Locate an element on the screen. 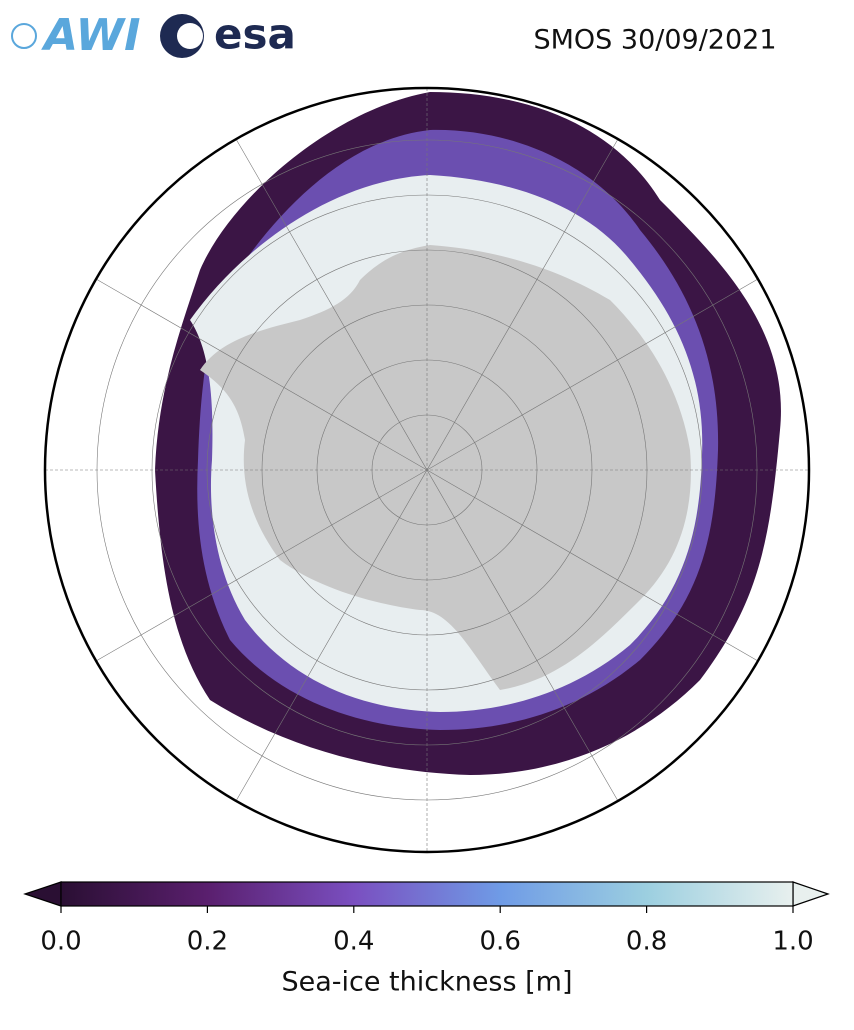  colorbar: 0.0 0.2 0.4 0.6 0.8 1.0 is located at coordinates (426, 919).